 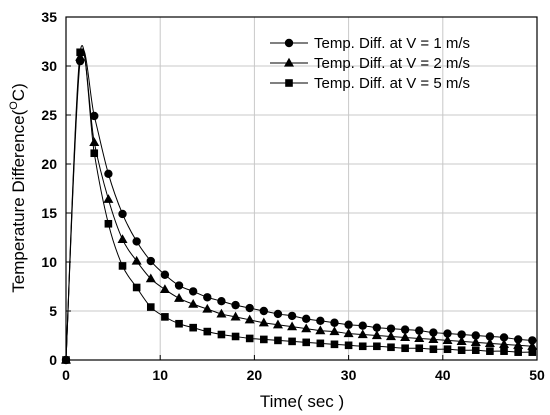 What do you see at coordinates (18, 92) in the screenshot?
I see `y-axis-title-unit: C)` at bounding box center [18, 92].